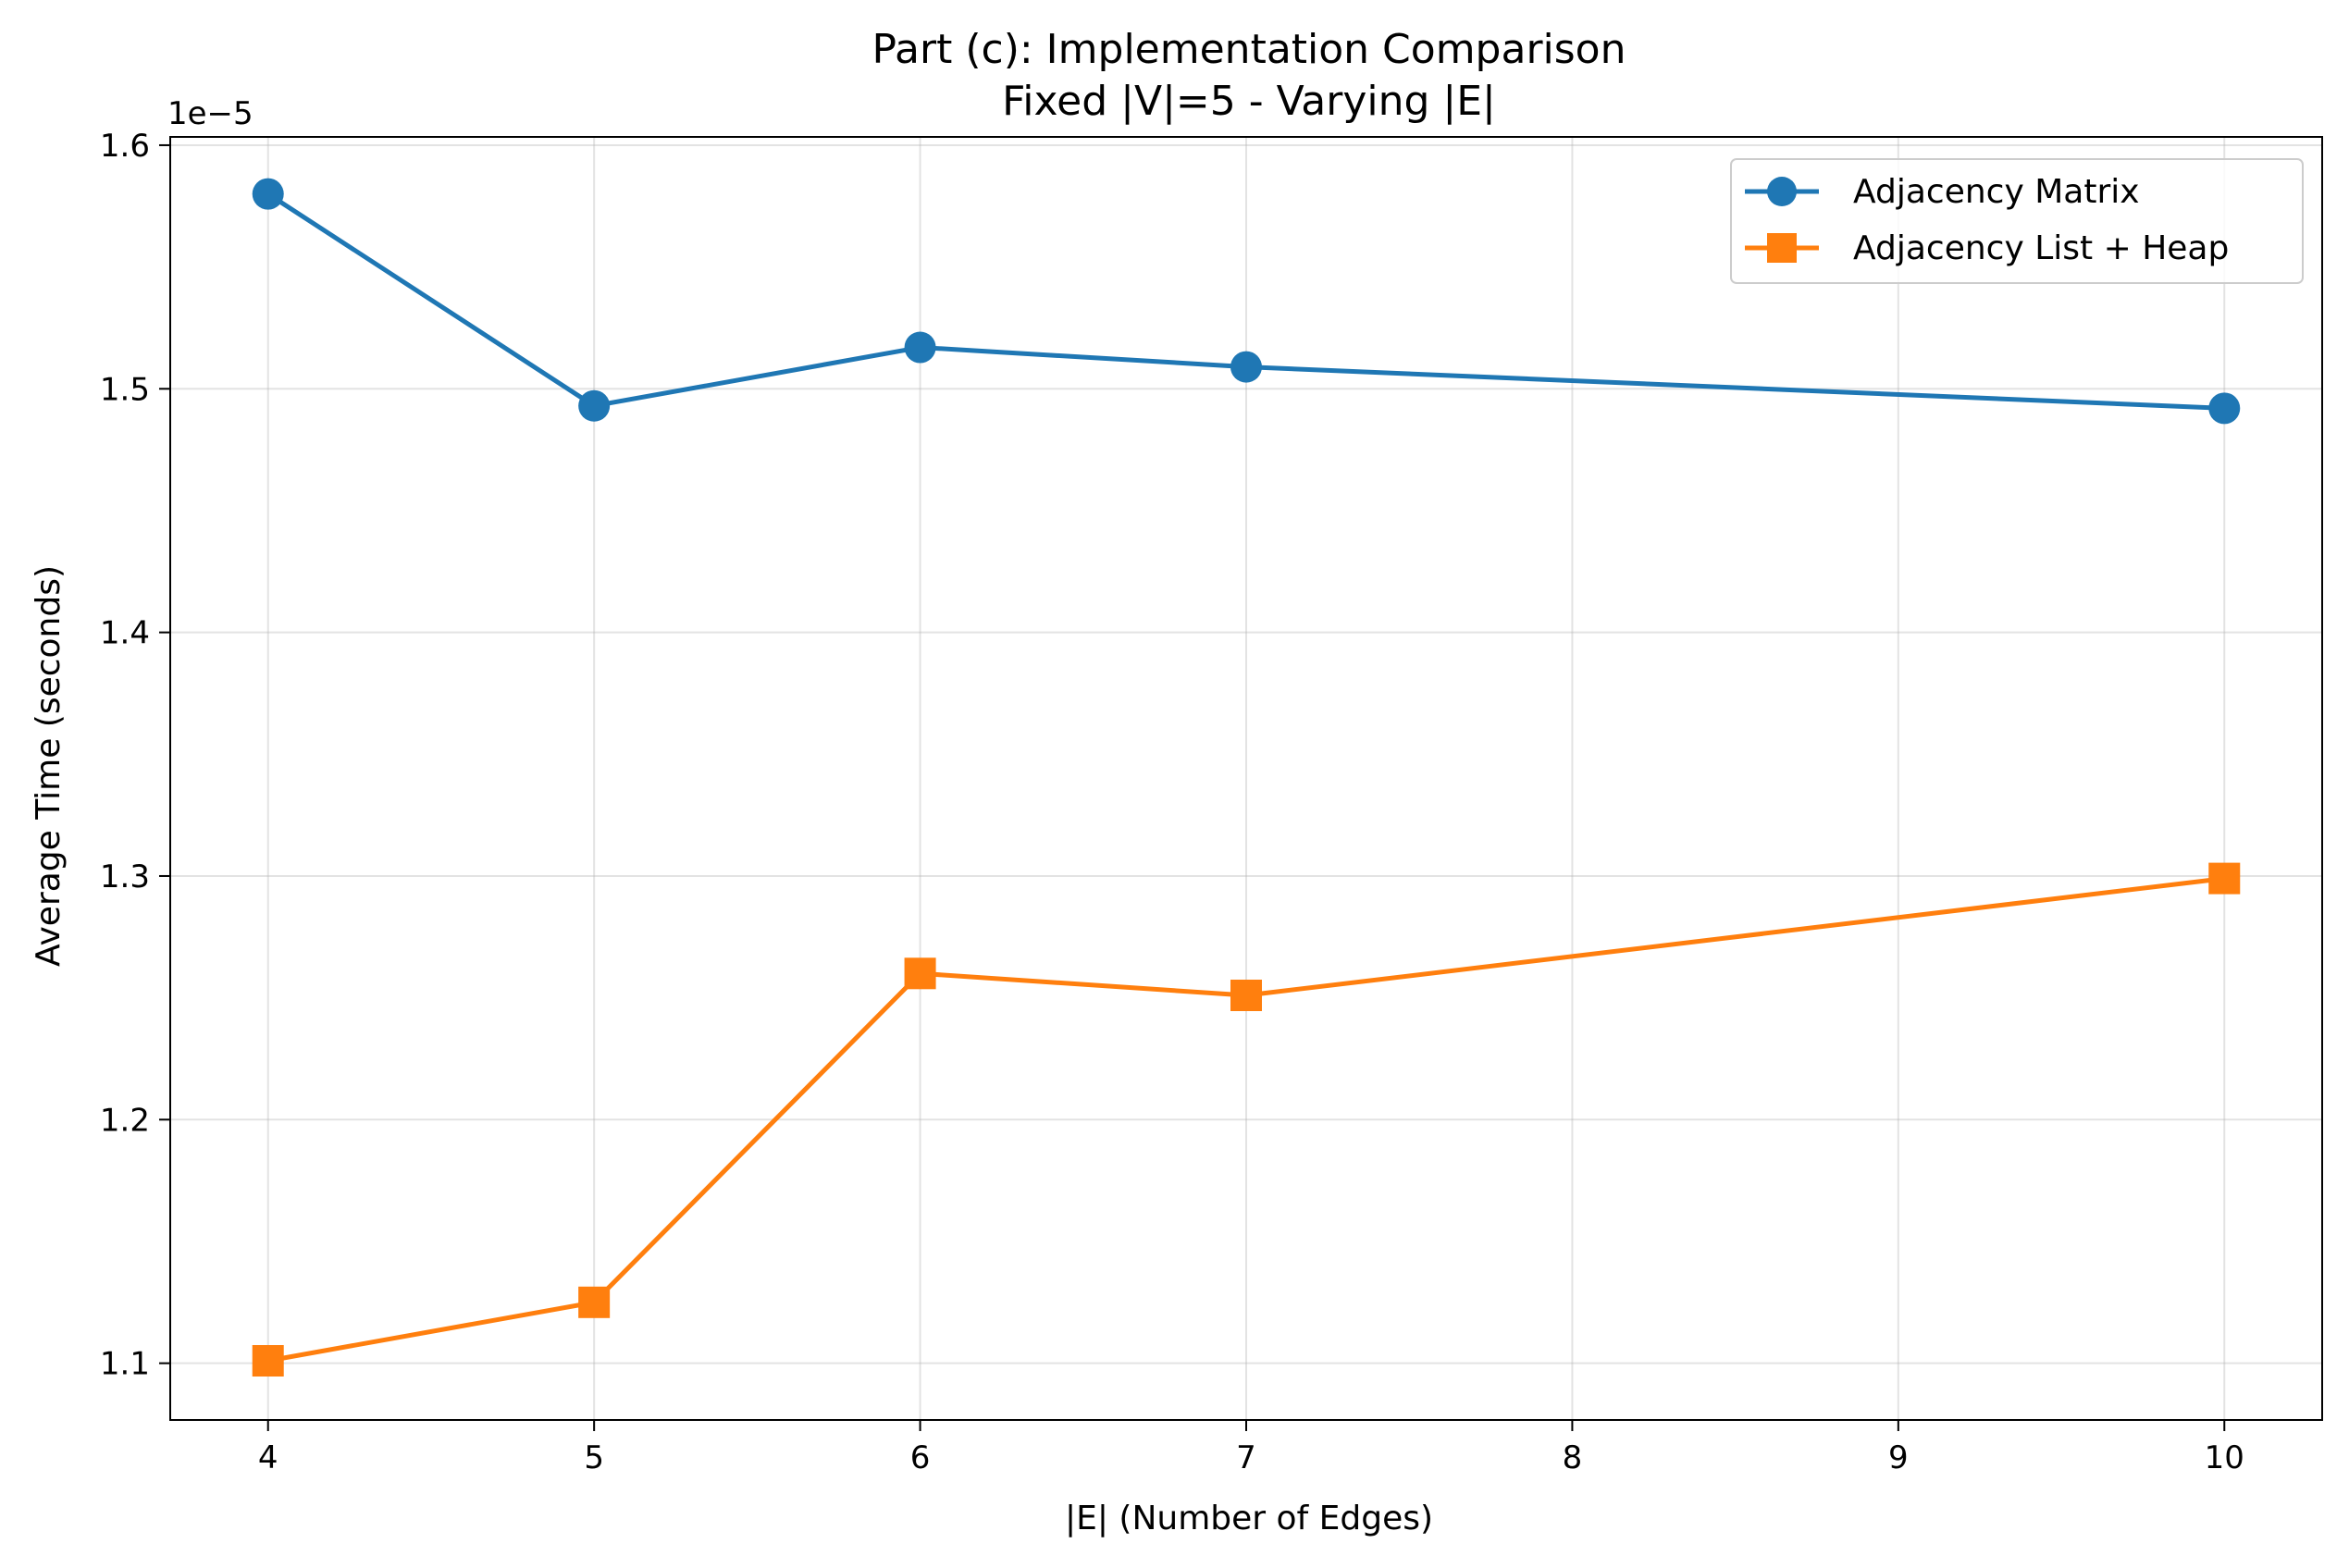  What do you see at coordinates (594, 1457) in the screenshot?
I see `x-tick-label: 5` at bounding box center [594, 1457].